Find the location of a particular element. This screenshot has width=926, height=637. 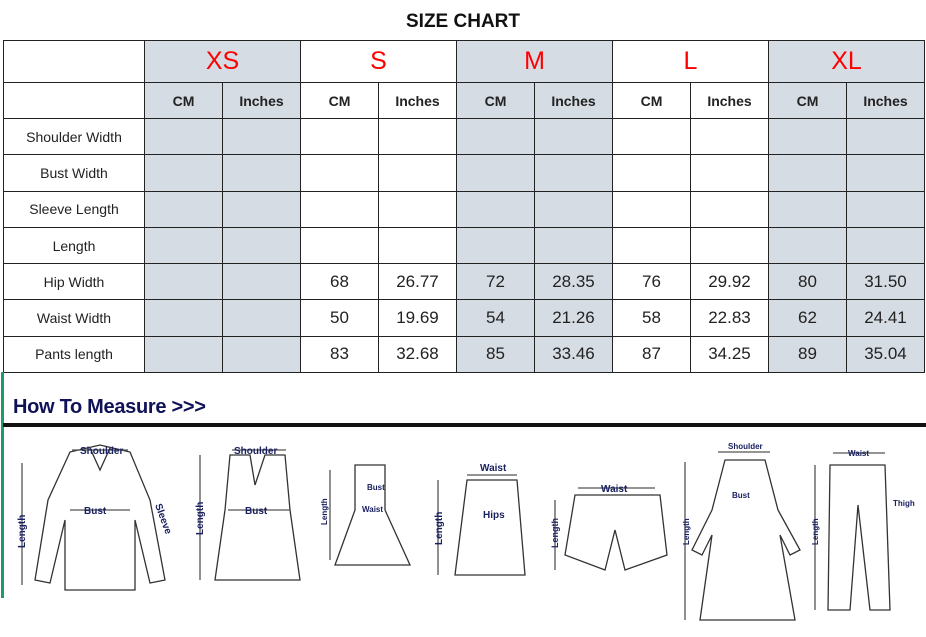

shorts-figure: Waist Length is located at coordinates (609, 527).